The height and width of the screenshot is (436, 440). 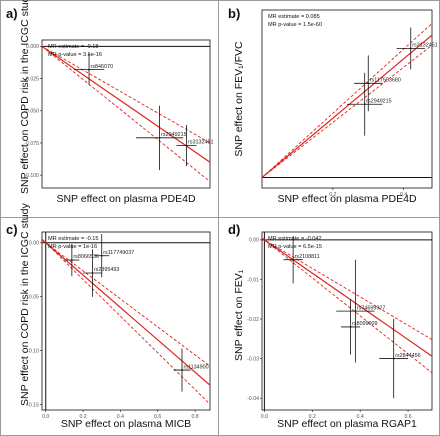 I want to click on panel-d-snp-label: rs8099009, so click(x=364, y=324).